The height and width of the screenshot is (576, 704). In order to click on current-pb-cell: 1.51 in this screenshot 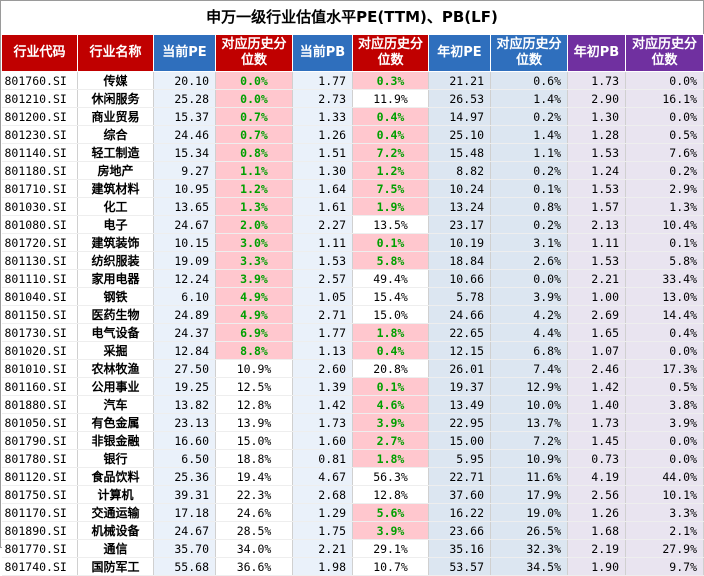, I will do `click(322, 152)`.